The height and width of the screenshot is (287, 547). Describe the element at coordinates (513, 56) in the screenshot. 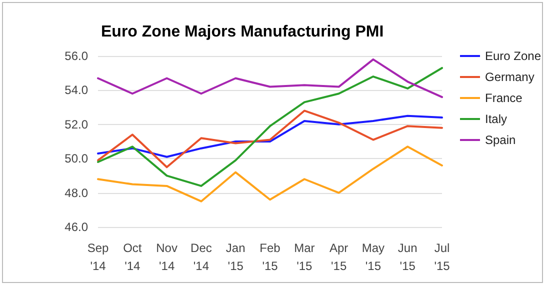

I see `legend-label: Euro Zone` at that location.